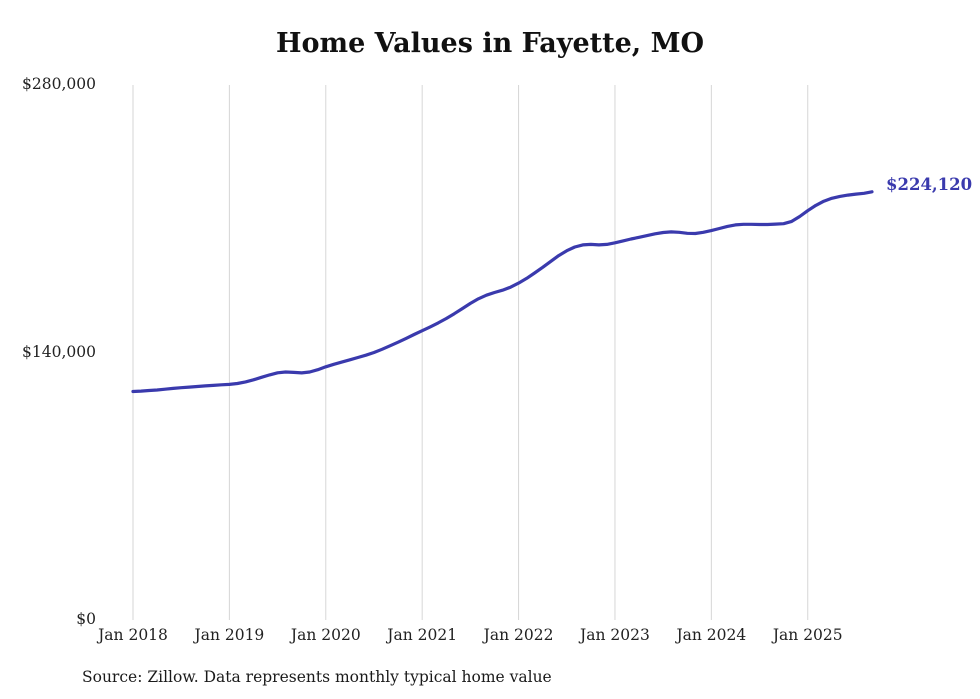 The width and height of the screenshot is (980, 699). I want to click on x-axis-label: Jan 2020, so click(325, 635).